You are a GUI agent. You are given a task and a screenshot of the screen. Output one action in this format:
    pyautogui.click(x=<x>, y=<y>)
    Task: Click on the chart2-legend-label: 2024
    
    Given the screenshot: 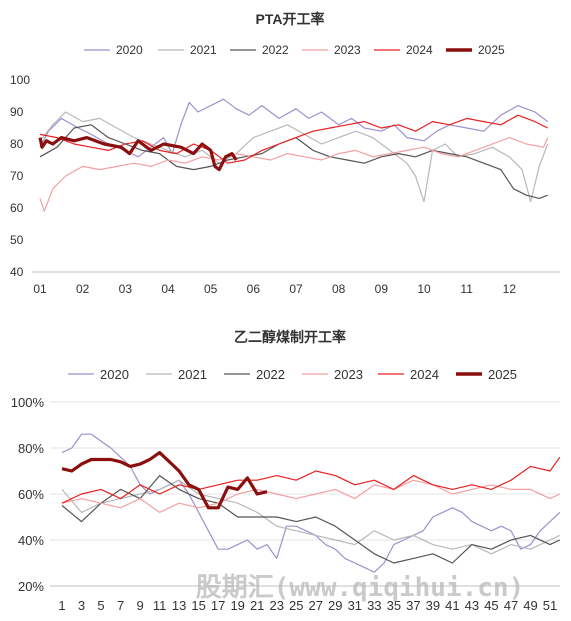 What is the action you would take?
    pyautogui.click(x=424, y=374)
    